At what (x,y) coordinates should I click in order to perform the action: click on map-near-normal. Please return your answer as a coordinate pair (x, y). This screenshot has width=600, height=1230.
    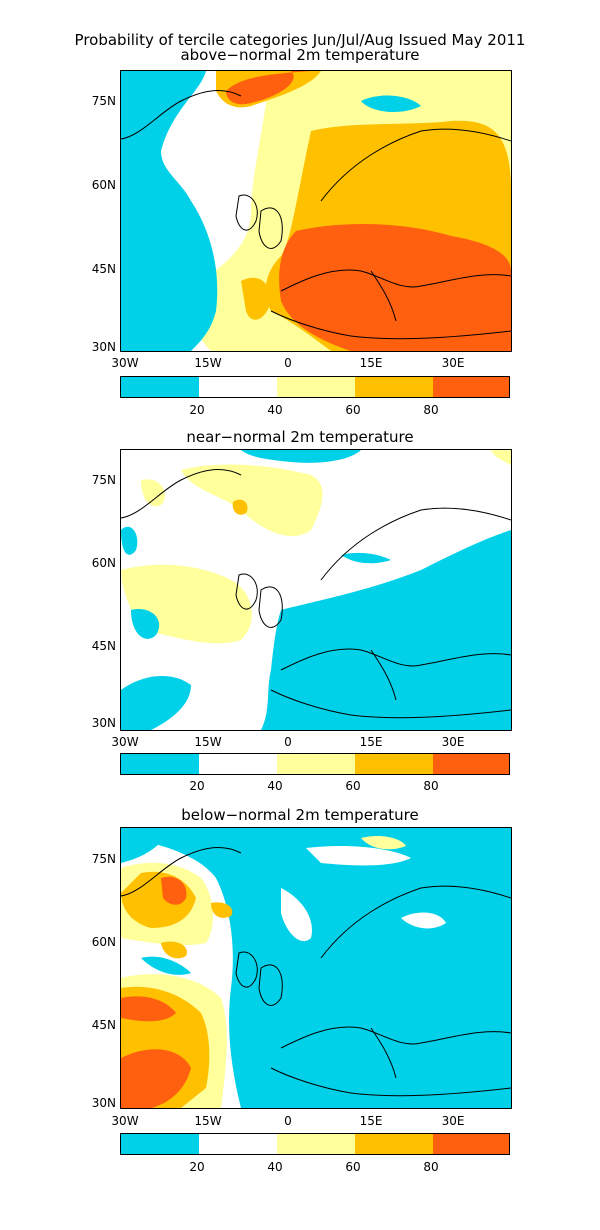
    Looking at the image, I should click on (316, 590).